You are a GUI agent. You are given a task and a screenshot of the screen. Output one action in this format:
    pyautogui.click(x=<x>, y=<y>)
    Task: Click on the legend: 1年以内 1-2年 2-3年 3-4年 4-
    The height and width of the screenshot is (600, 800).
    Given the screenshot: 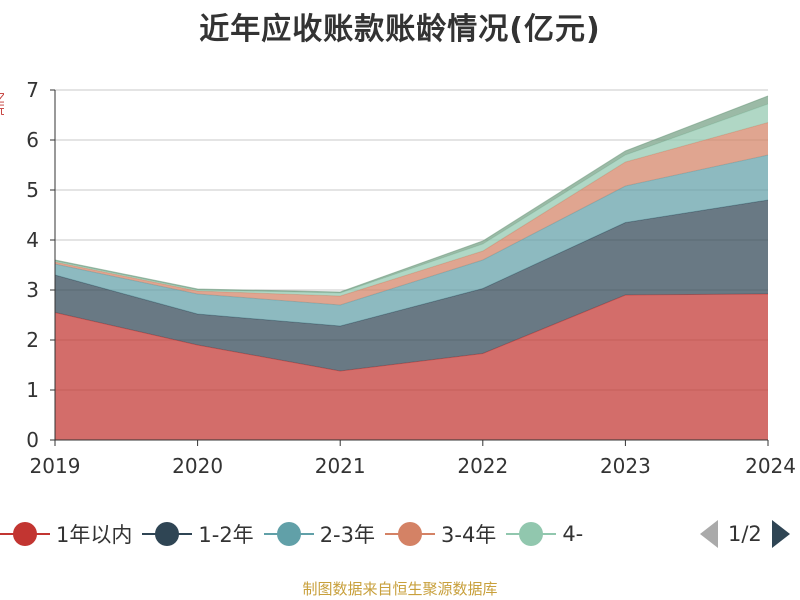 What is the action you would take?
    pyautogui.click(x=400, y=534)
    